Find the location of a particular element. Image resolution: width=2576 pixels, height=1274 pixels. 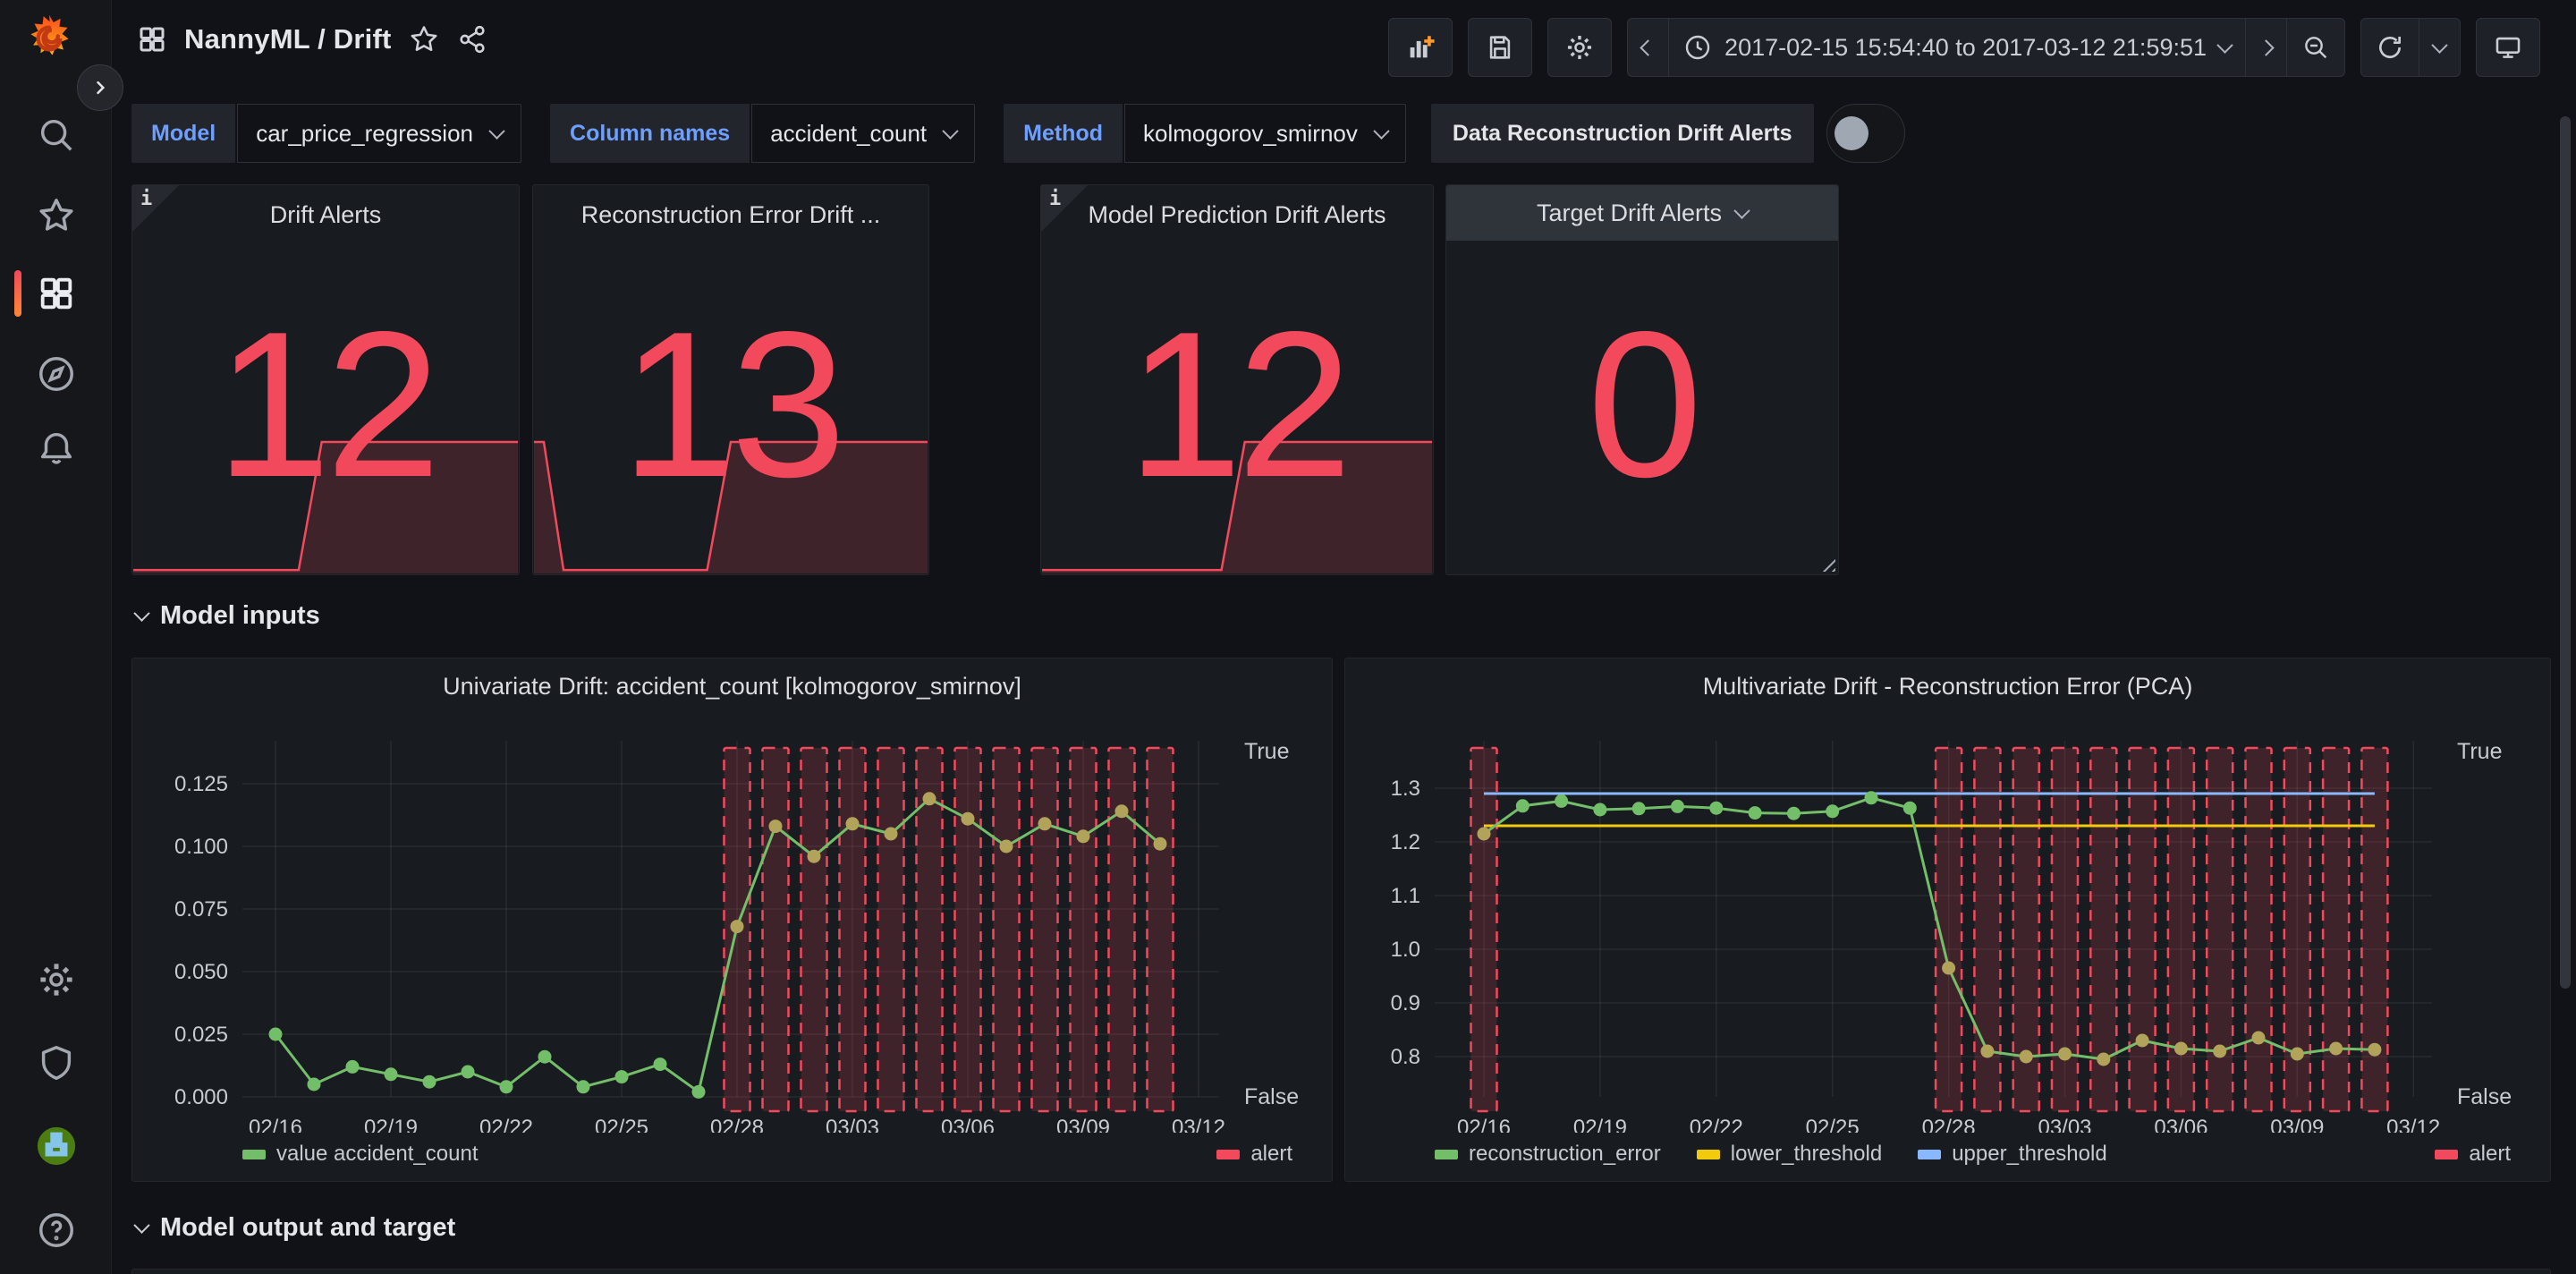

legend-item: lower_threshold is located at coordinates (1789, 1154).